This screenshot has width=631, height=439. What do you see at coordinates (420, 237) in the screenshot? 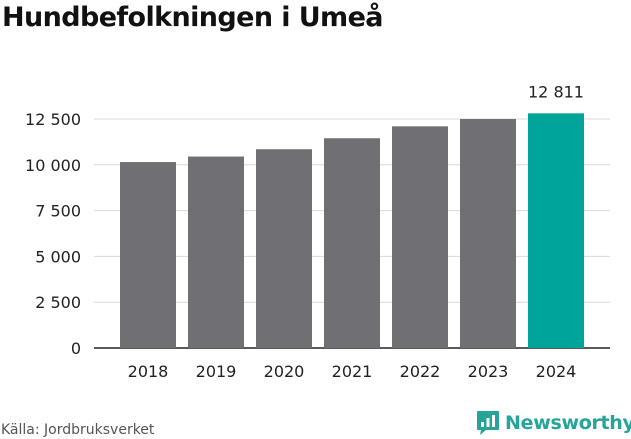
I see `bar-2022` at bounding box center [420, 237].